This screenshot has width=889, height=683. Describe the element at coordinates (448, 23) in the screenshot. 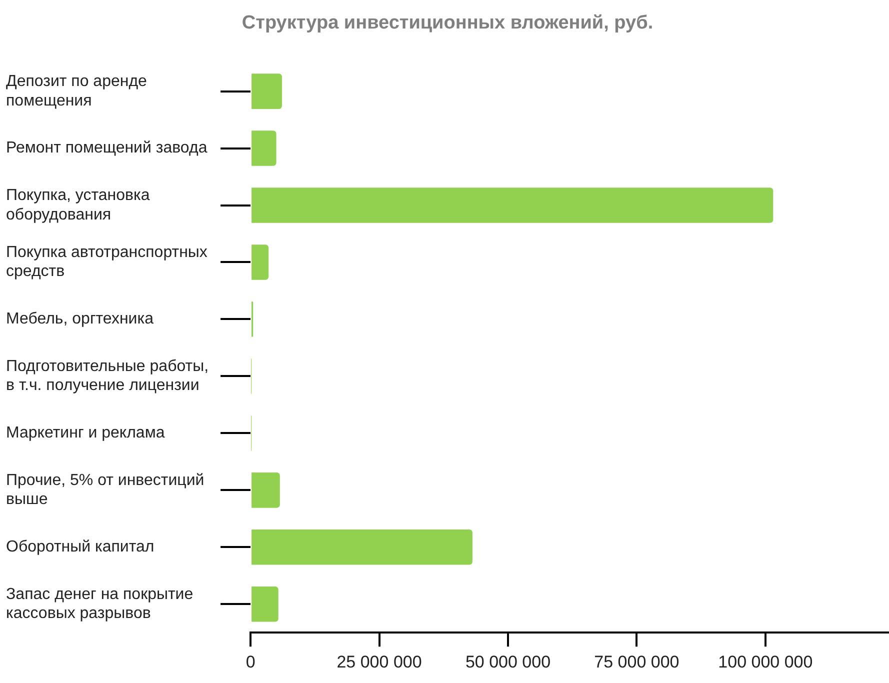

I see `chart-title: Структура инвестиционных вложений, руб.` at that location.